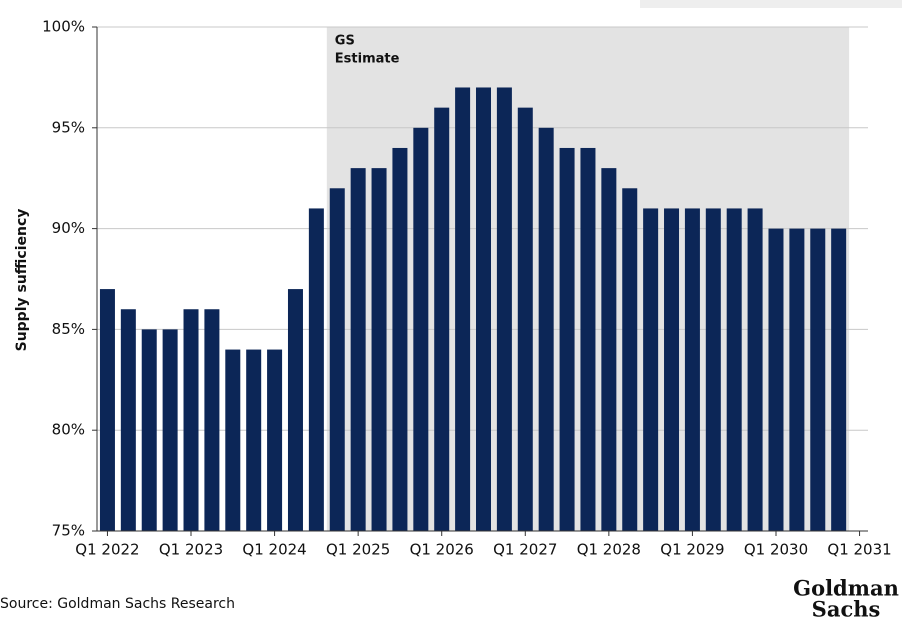  What do you see at coordinates (191, 550) in the screenshot?
I see `x-tick-label: Q1 2023` at bounding box center [191, 550].